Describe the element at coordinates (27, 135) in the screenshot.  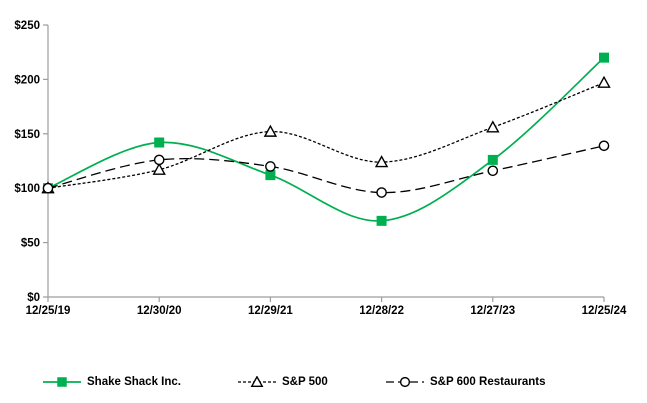
I see `y-axis-tick-label: $150` at that location.